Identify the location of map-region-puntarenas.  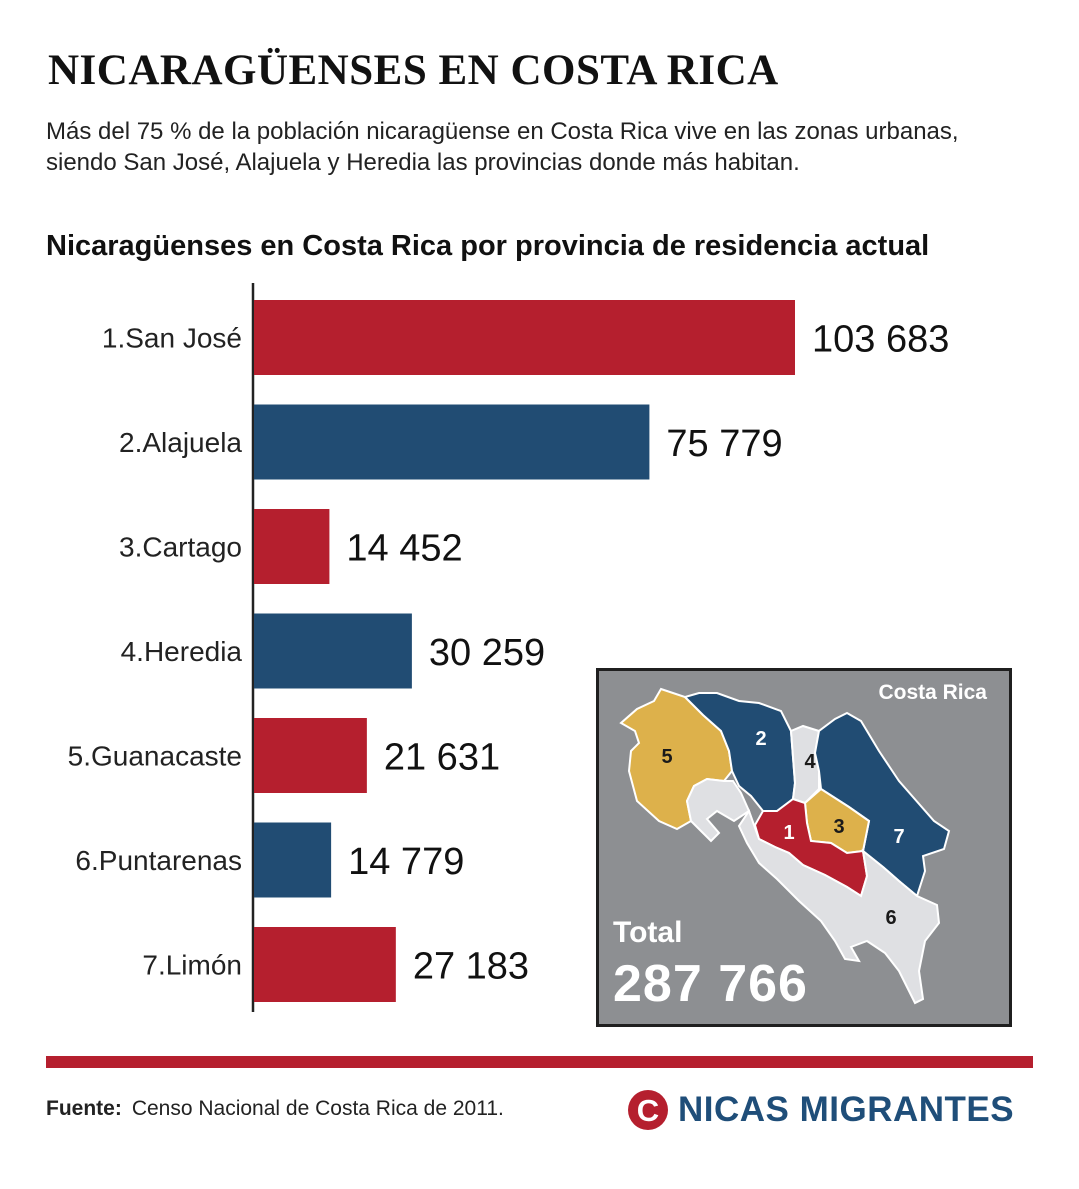
(839, 906).